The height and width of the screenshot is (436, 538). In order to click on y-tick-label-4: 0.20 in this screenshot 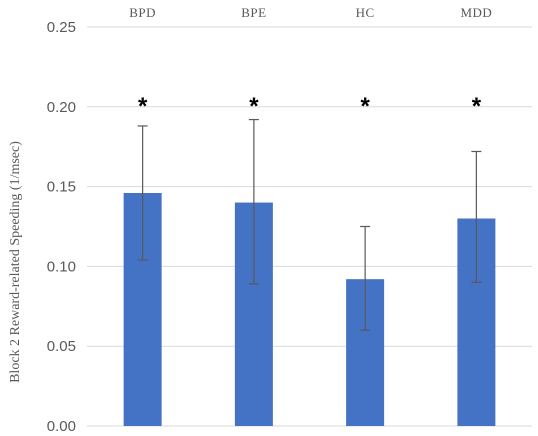, I will do `click(61, 107)`.